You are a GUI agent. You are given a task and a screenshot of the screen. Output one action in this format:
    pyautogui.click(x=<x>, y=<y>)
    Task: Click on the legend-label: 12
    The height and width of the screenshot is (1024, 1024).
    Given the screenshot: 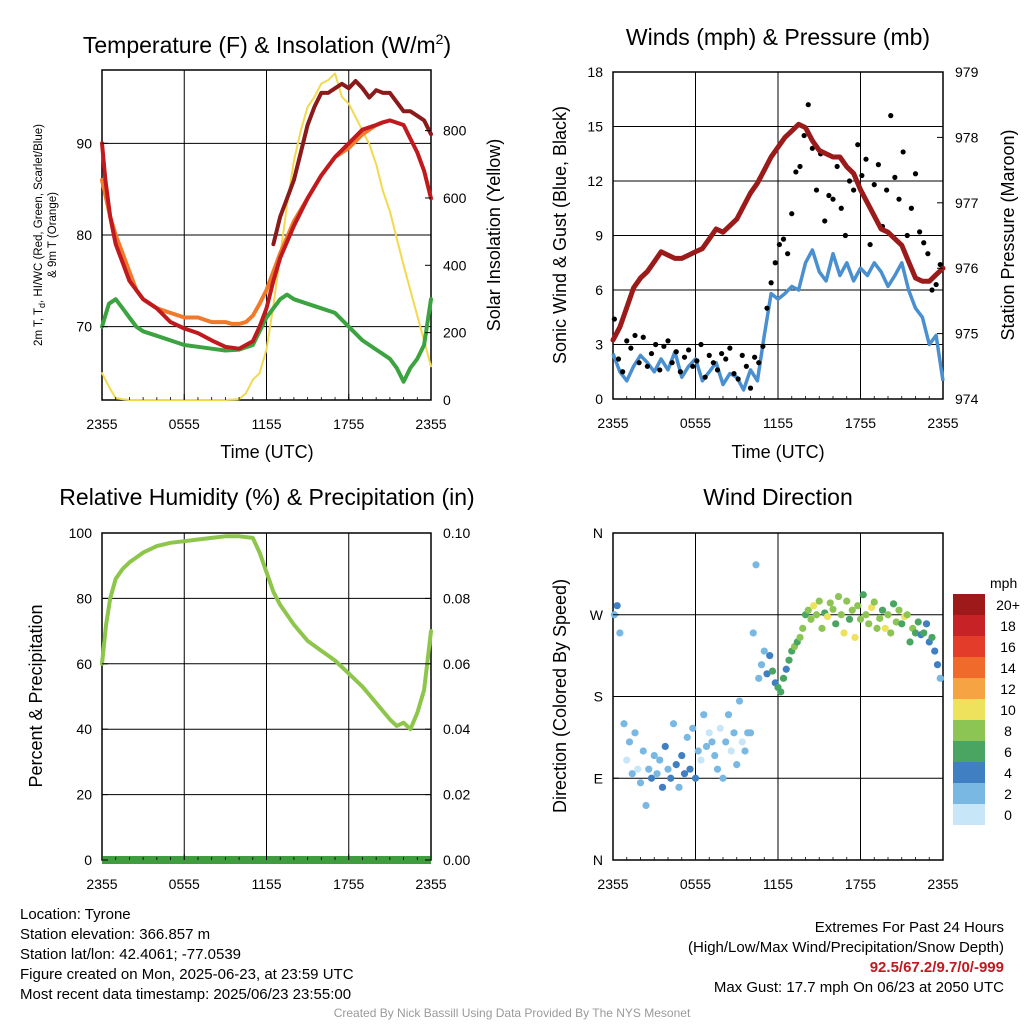 What is the action you would take?
    pyautogui.click(x=1008, y=689)
    